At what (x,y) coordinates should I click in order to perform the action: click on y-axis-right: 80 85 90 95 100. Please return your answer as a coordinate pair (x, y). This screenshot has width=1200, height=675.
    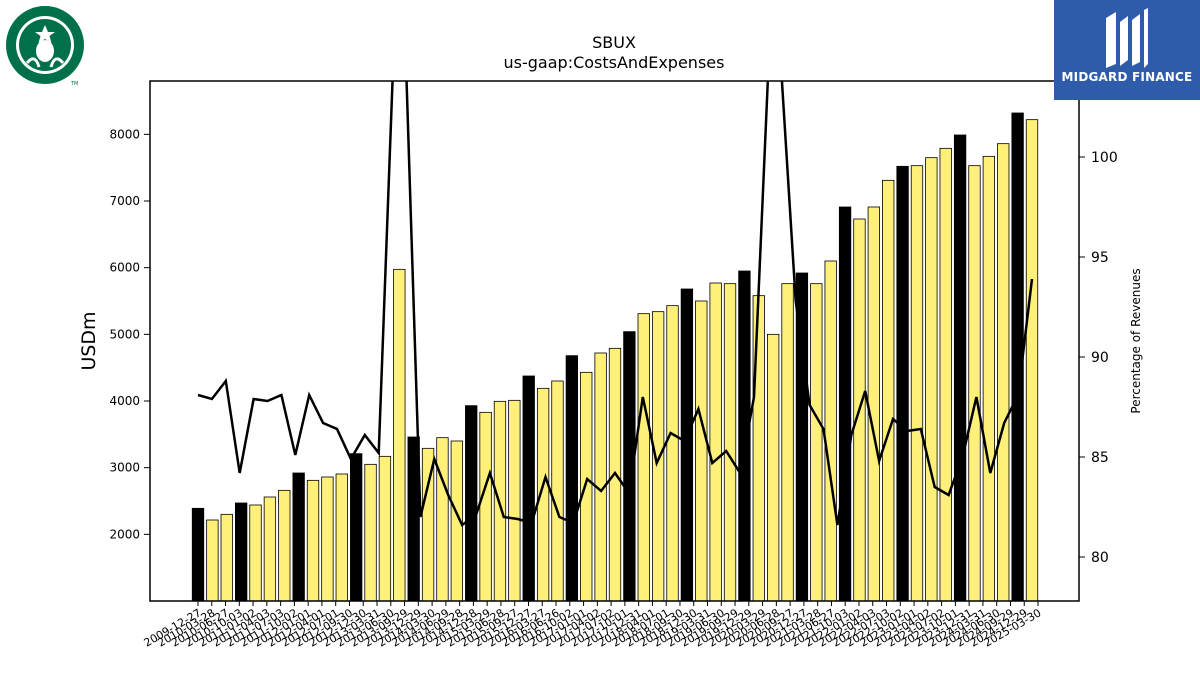
    Looking at the image, I should click on (1098, 358).